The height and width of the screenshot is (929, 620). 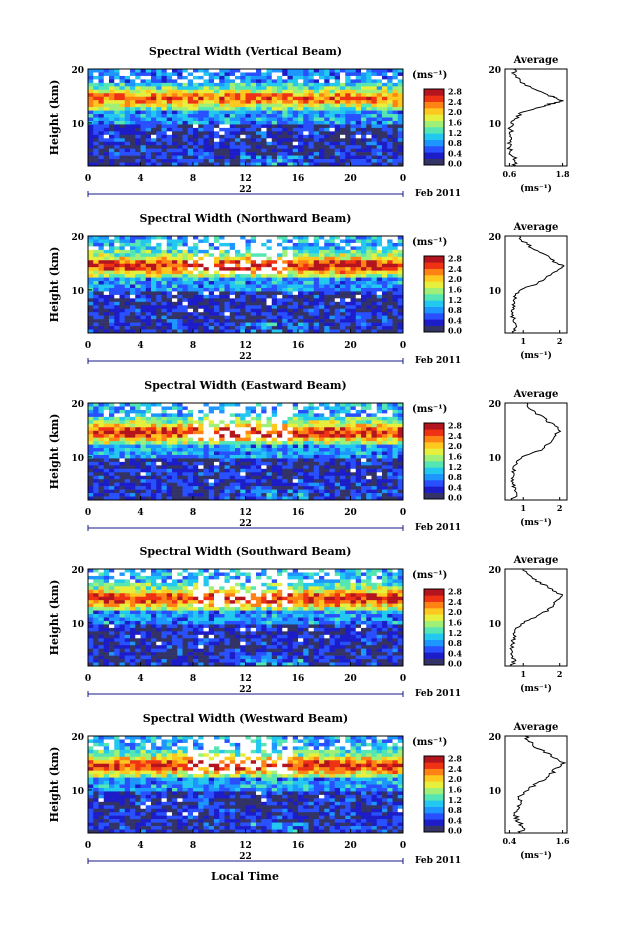 I want to click on colorbar-swatch, so click(x=434, y=124).